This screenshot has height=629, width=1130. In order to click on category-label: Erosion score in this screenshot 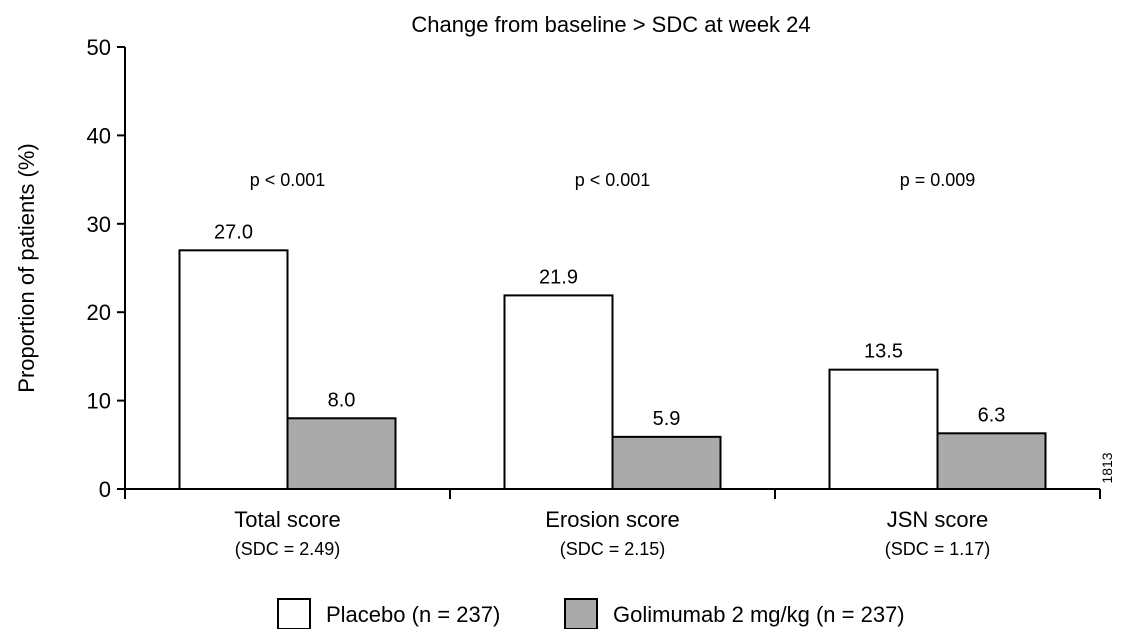, I will do `click(612, 519)`.